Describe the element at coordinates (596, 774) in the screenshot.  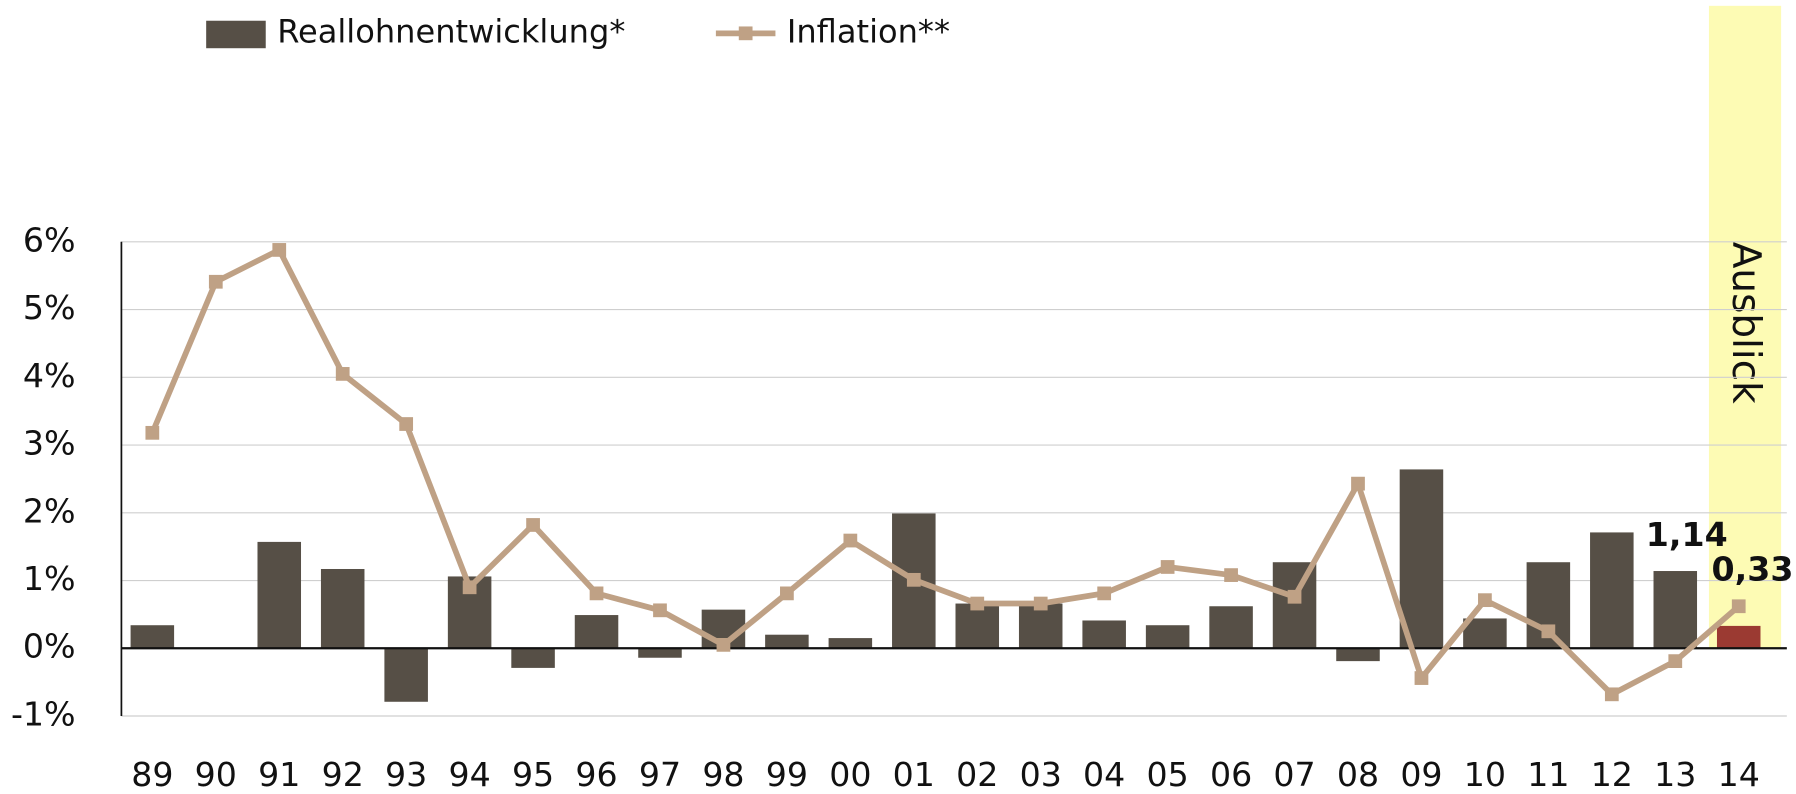
I see `x-tick-label: 96` at that location.